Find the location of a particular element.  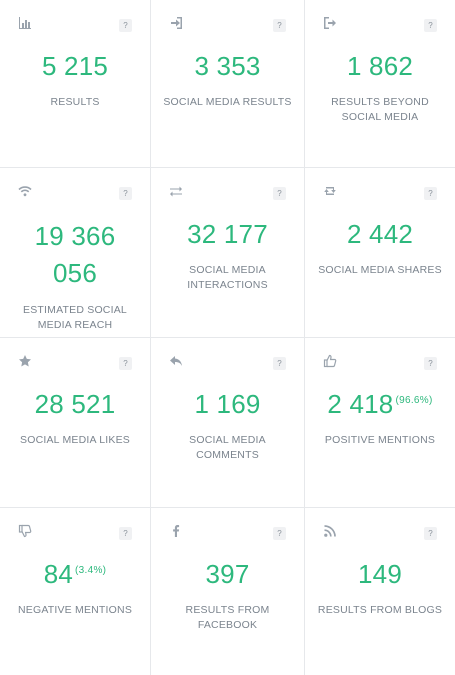

metric-card-social-media-comments: ? 1 169 SOCIAL MEDIA COMMENTS is located at coordinates (228, 423).